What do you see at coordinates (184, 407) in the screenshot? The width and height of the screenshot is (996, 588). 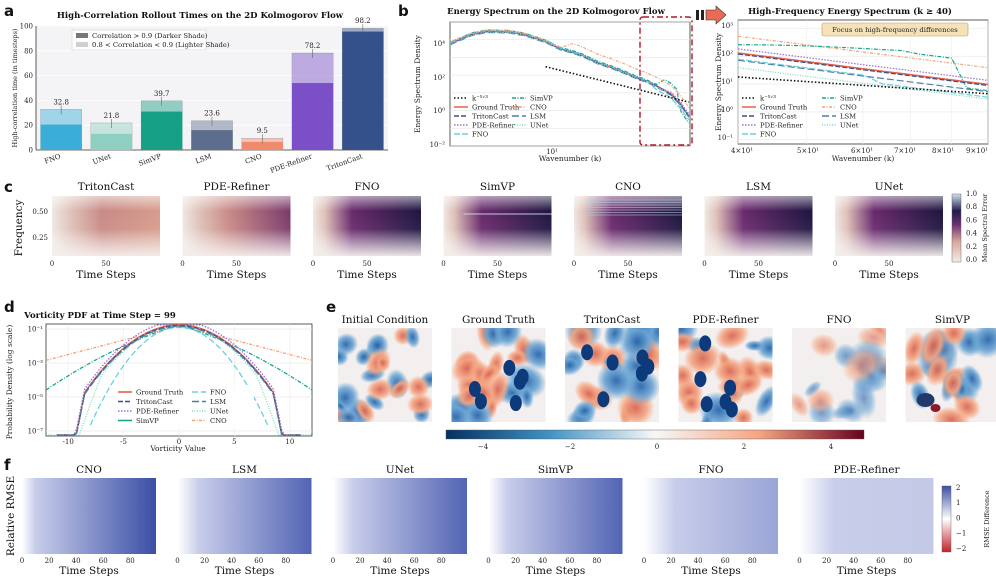 I see `d-legend-bg` at bounding box center [184, 407].